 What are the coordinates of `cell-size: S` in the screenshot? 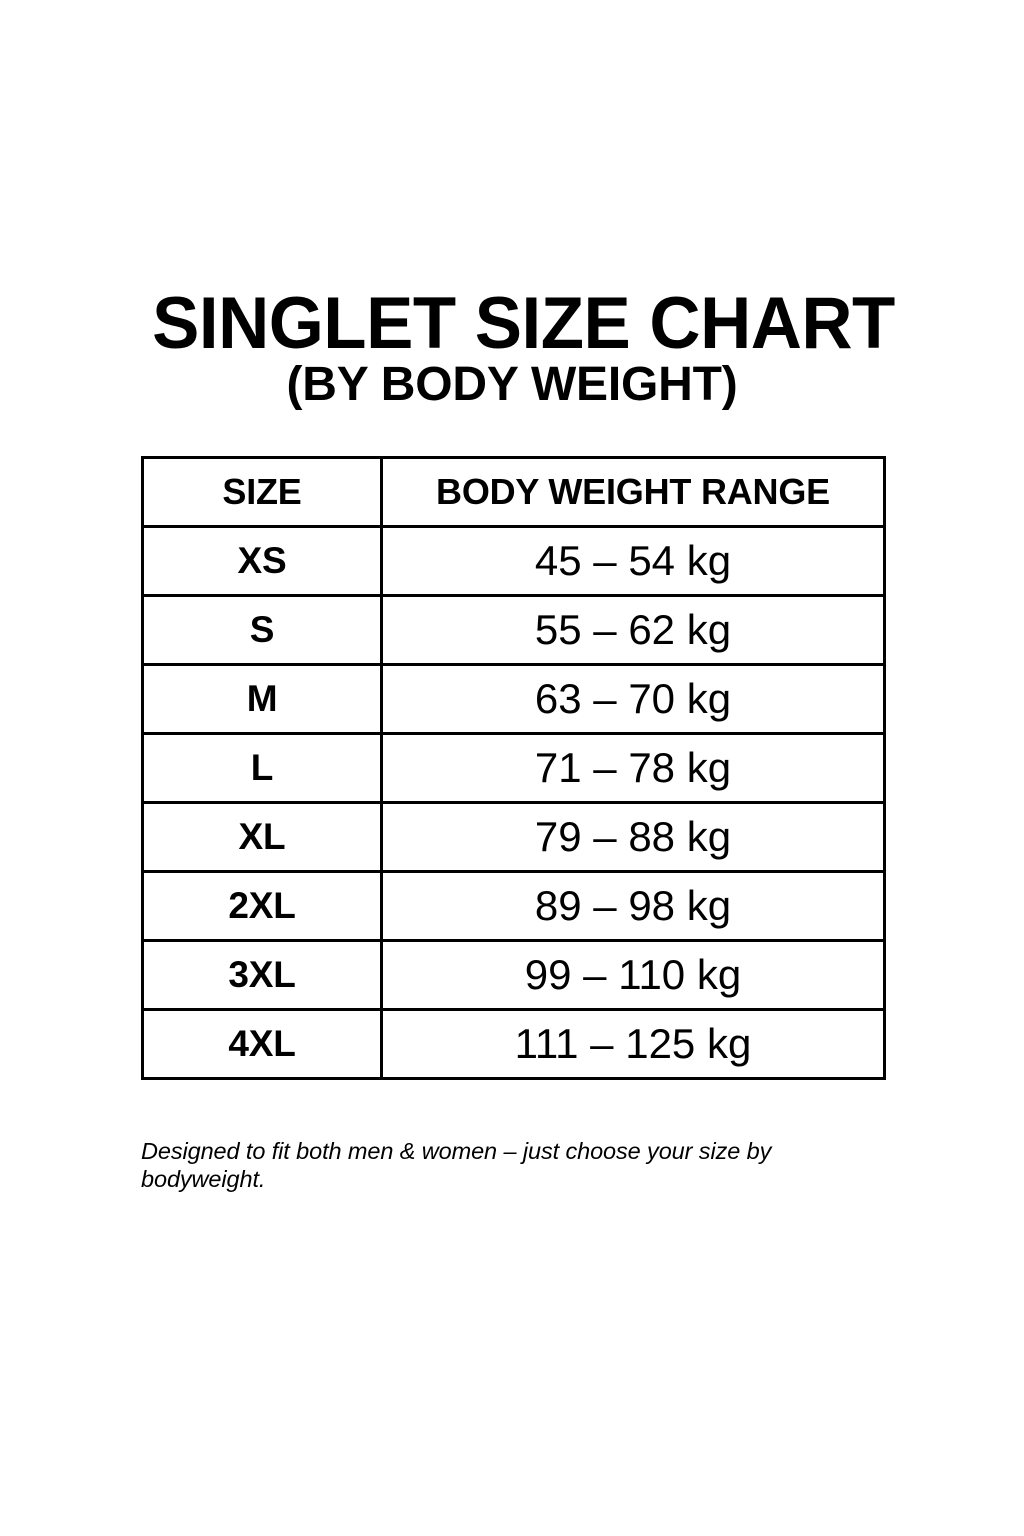 It's located at (262, 630).